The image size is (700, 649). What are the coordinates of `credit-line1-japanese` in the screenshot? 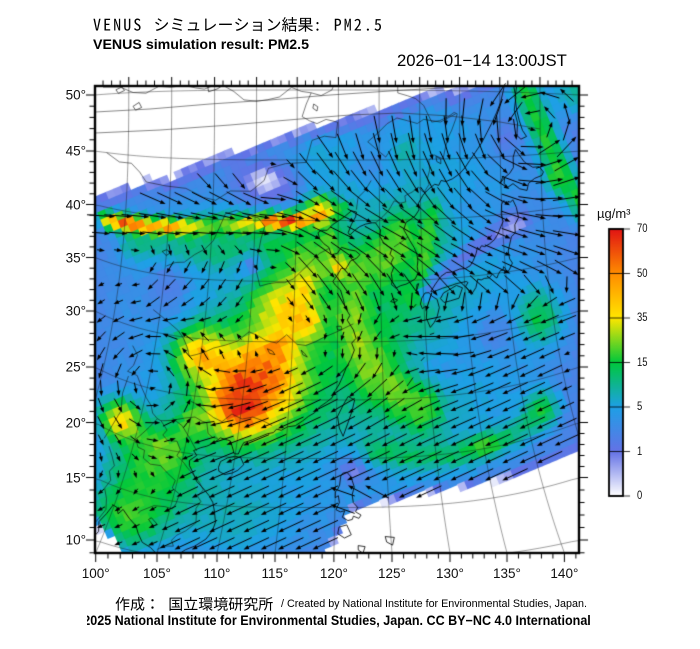 It's located at (194, 603).